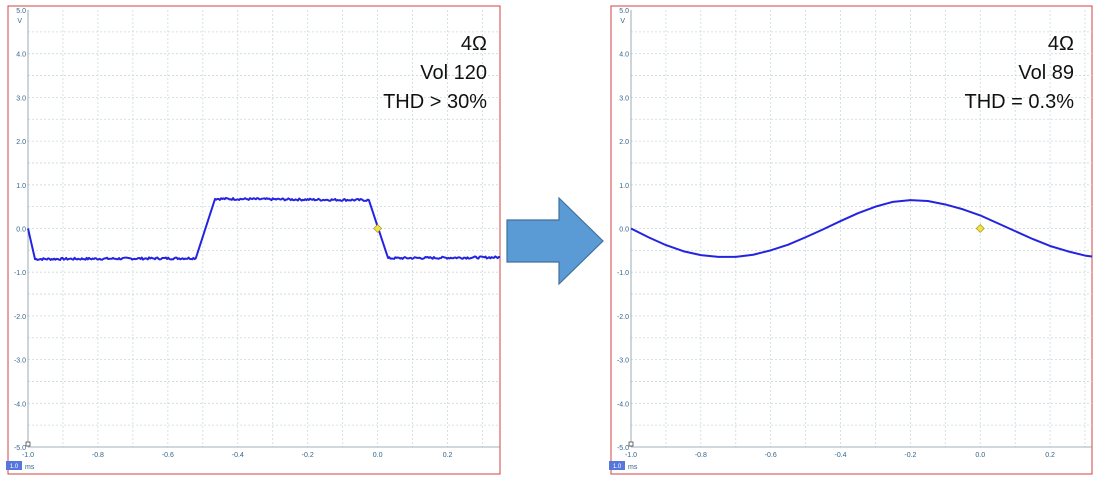  I want to click on annotation-thd: THD > 30%, so click(435, 102).